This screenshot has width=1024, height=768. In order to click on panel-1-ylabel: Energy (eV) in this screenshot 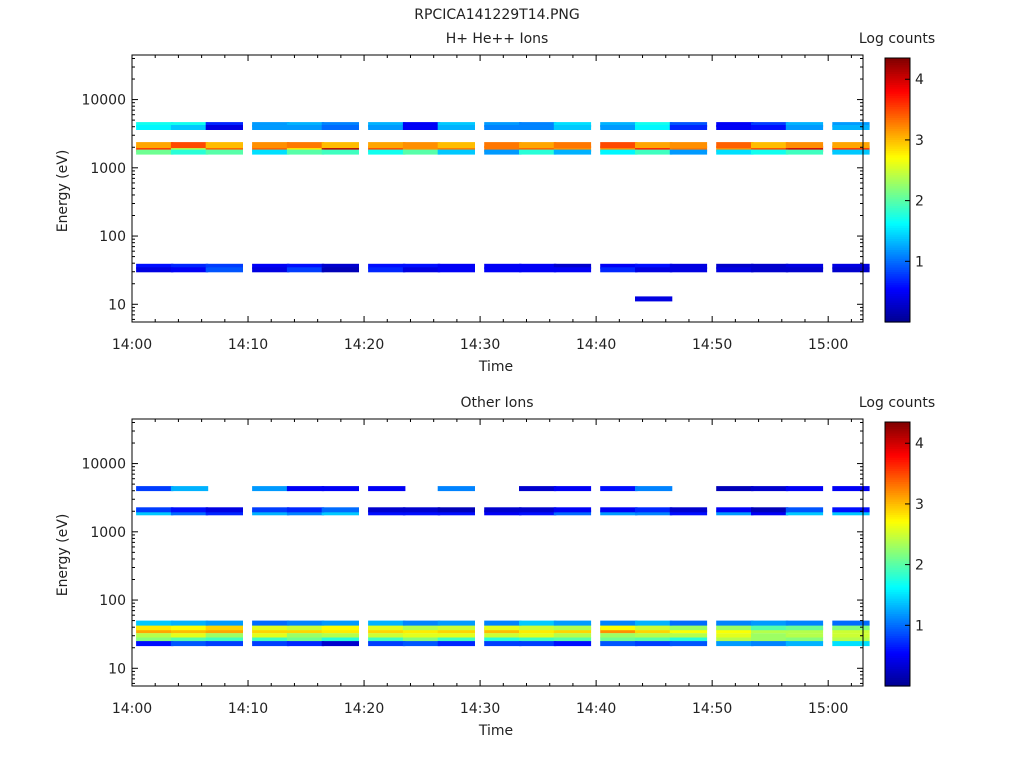, I will do `click(63, 191)`.